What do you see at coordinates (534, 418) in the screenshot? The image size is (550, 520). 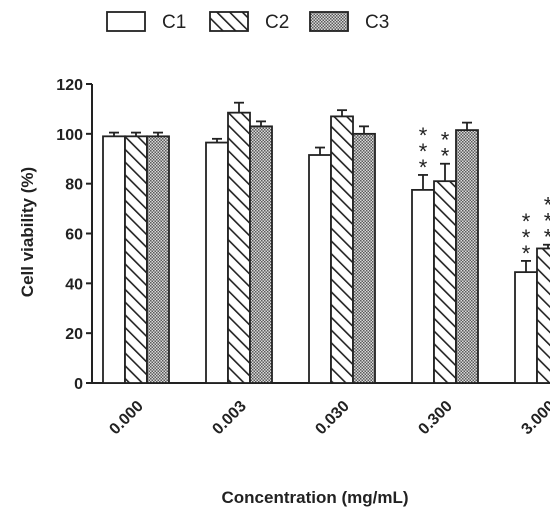 I see `x-tick-label: 3.000` at bounding box center [534, 418].